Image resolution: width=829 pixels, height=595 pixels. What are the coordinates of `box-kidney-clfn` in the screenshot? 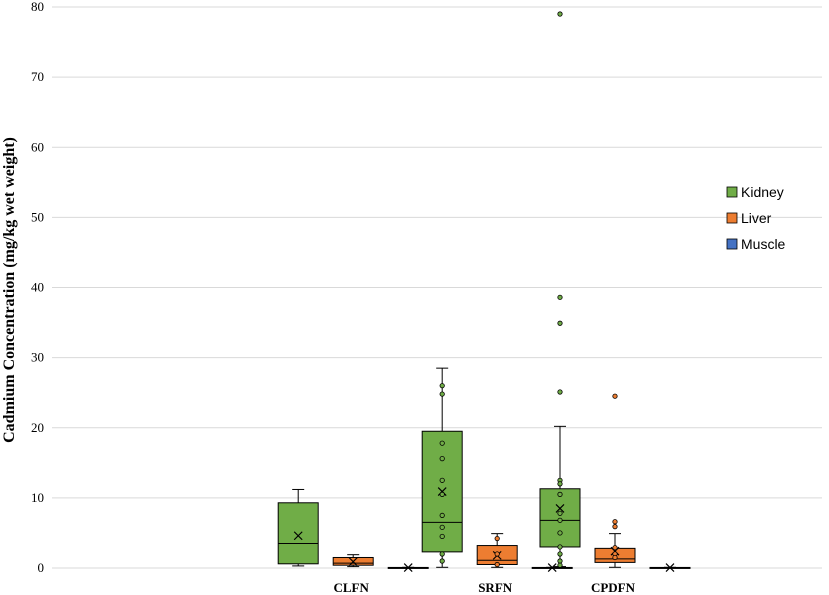 It's located at (298, 527).